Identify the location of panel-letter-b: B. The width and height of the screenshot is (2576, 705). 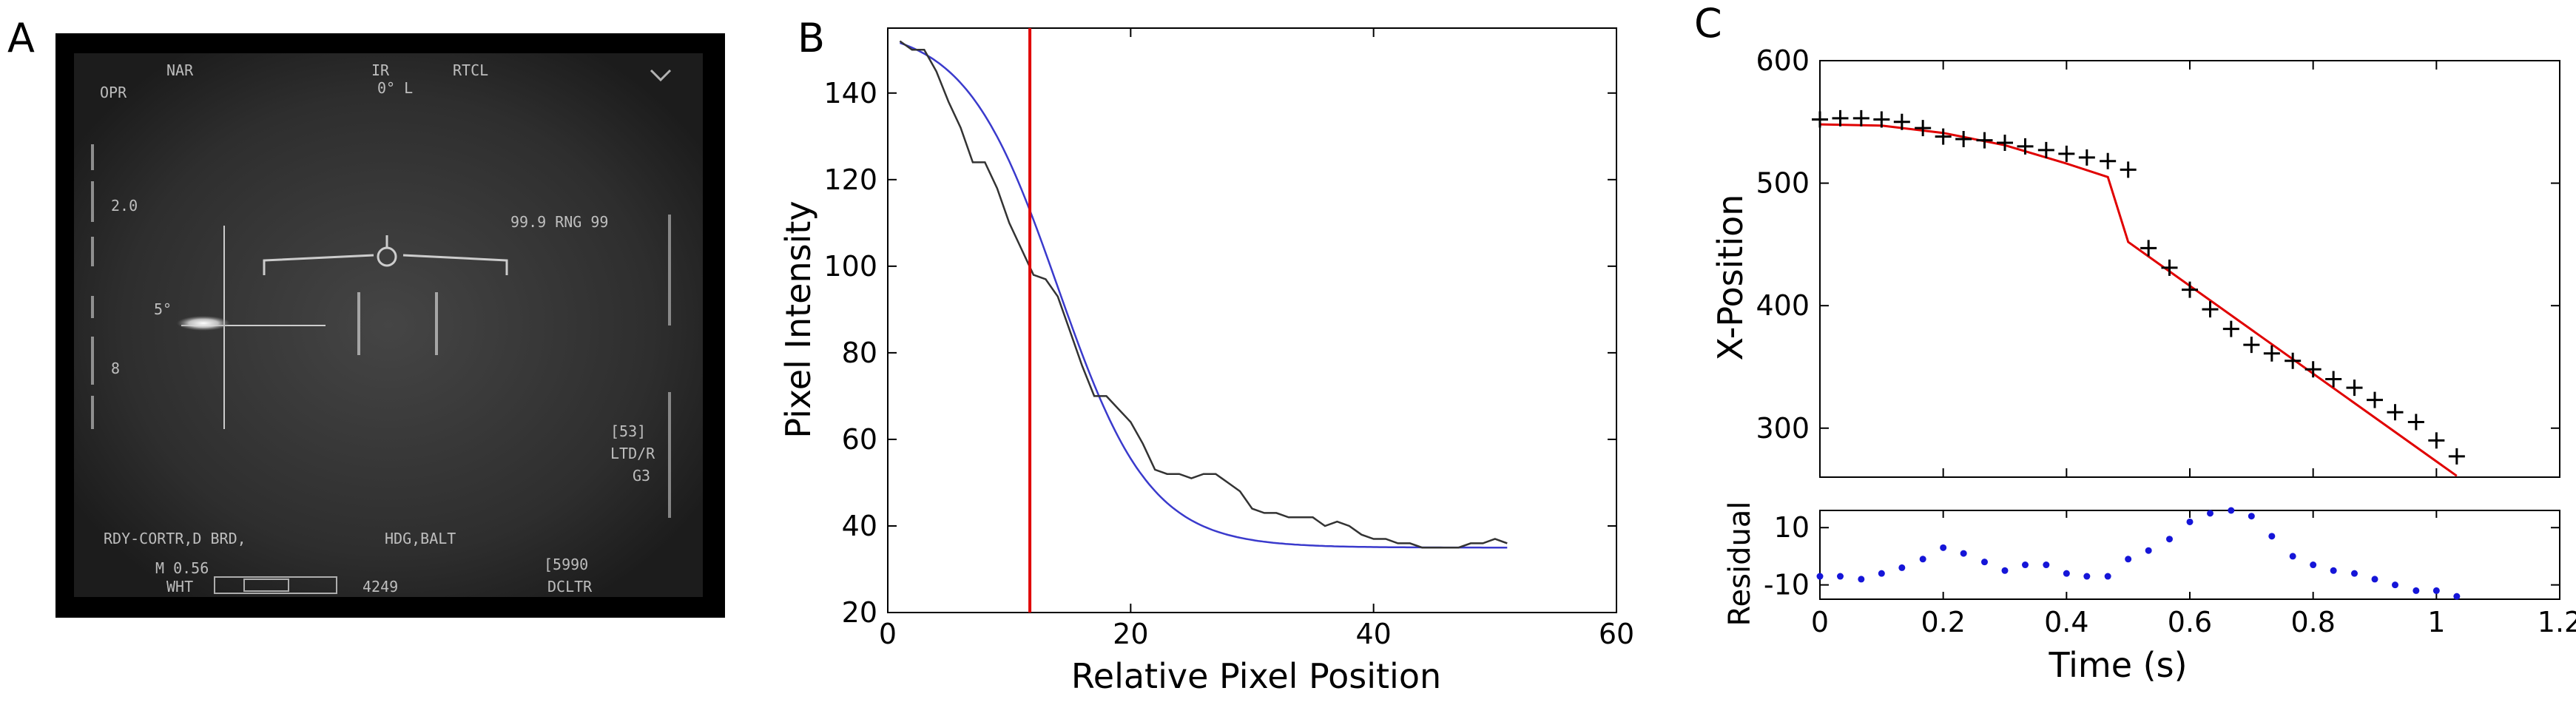
(811, 38).